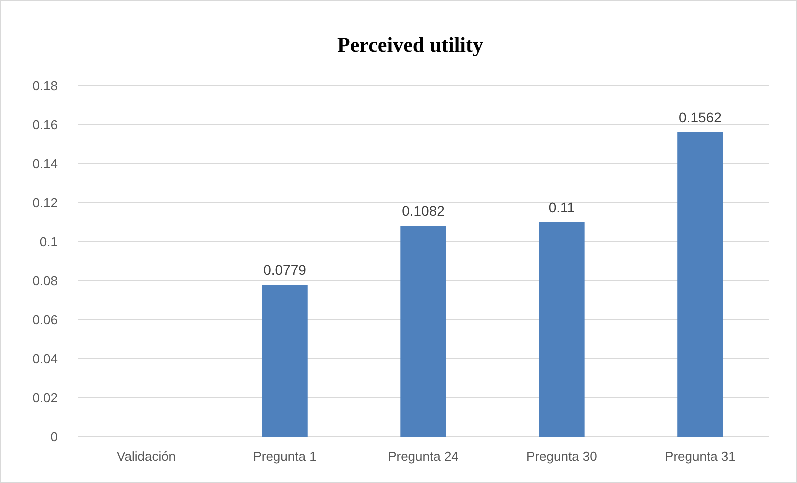  What do you see at coordinates (411, 45) in the screenshot?
I see `chart-title: Perceived utility` at bounding box center [411, 45].